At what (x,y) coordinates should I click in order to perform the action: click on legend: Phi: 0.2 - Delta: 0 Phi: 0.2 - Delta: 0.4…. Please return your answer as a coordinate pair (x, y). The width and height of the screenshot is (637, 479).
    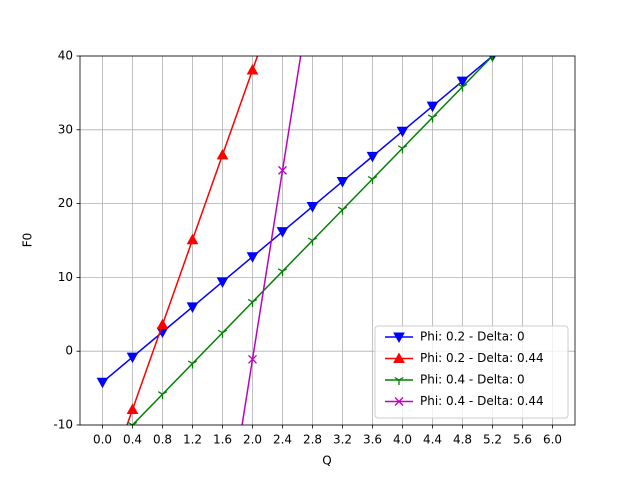
    Looking at the image, I should click on (471, 372).